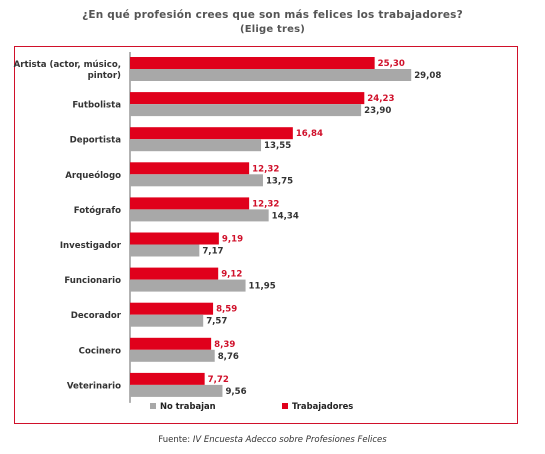 Image resolution: width=545 pixels, height=454 pixels. Describe the element at coordinates (277, 146) in the screenshot. I see `data-label-no-trabajan: 13,55` at that location.